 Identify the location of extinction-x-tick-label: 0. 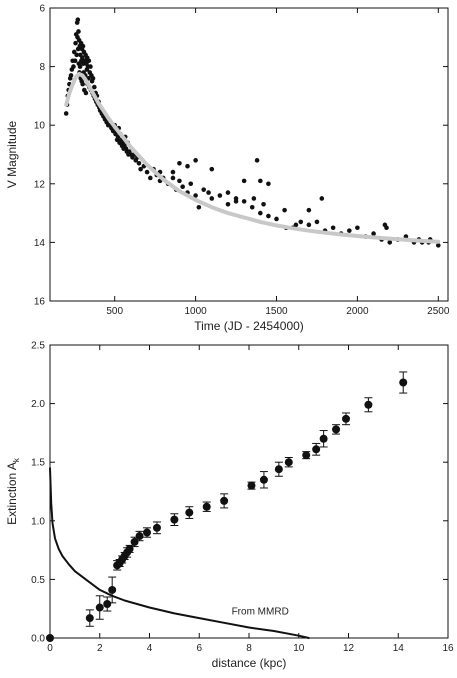
(50, 648).